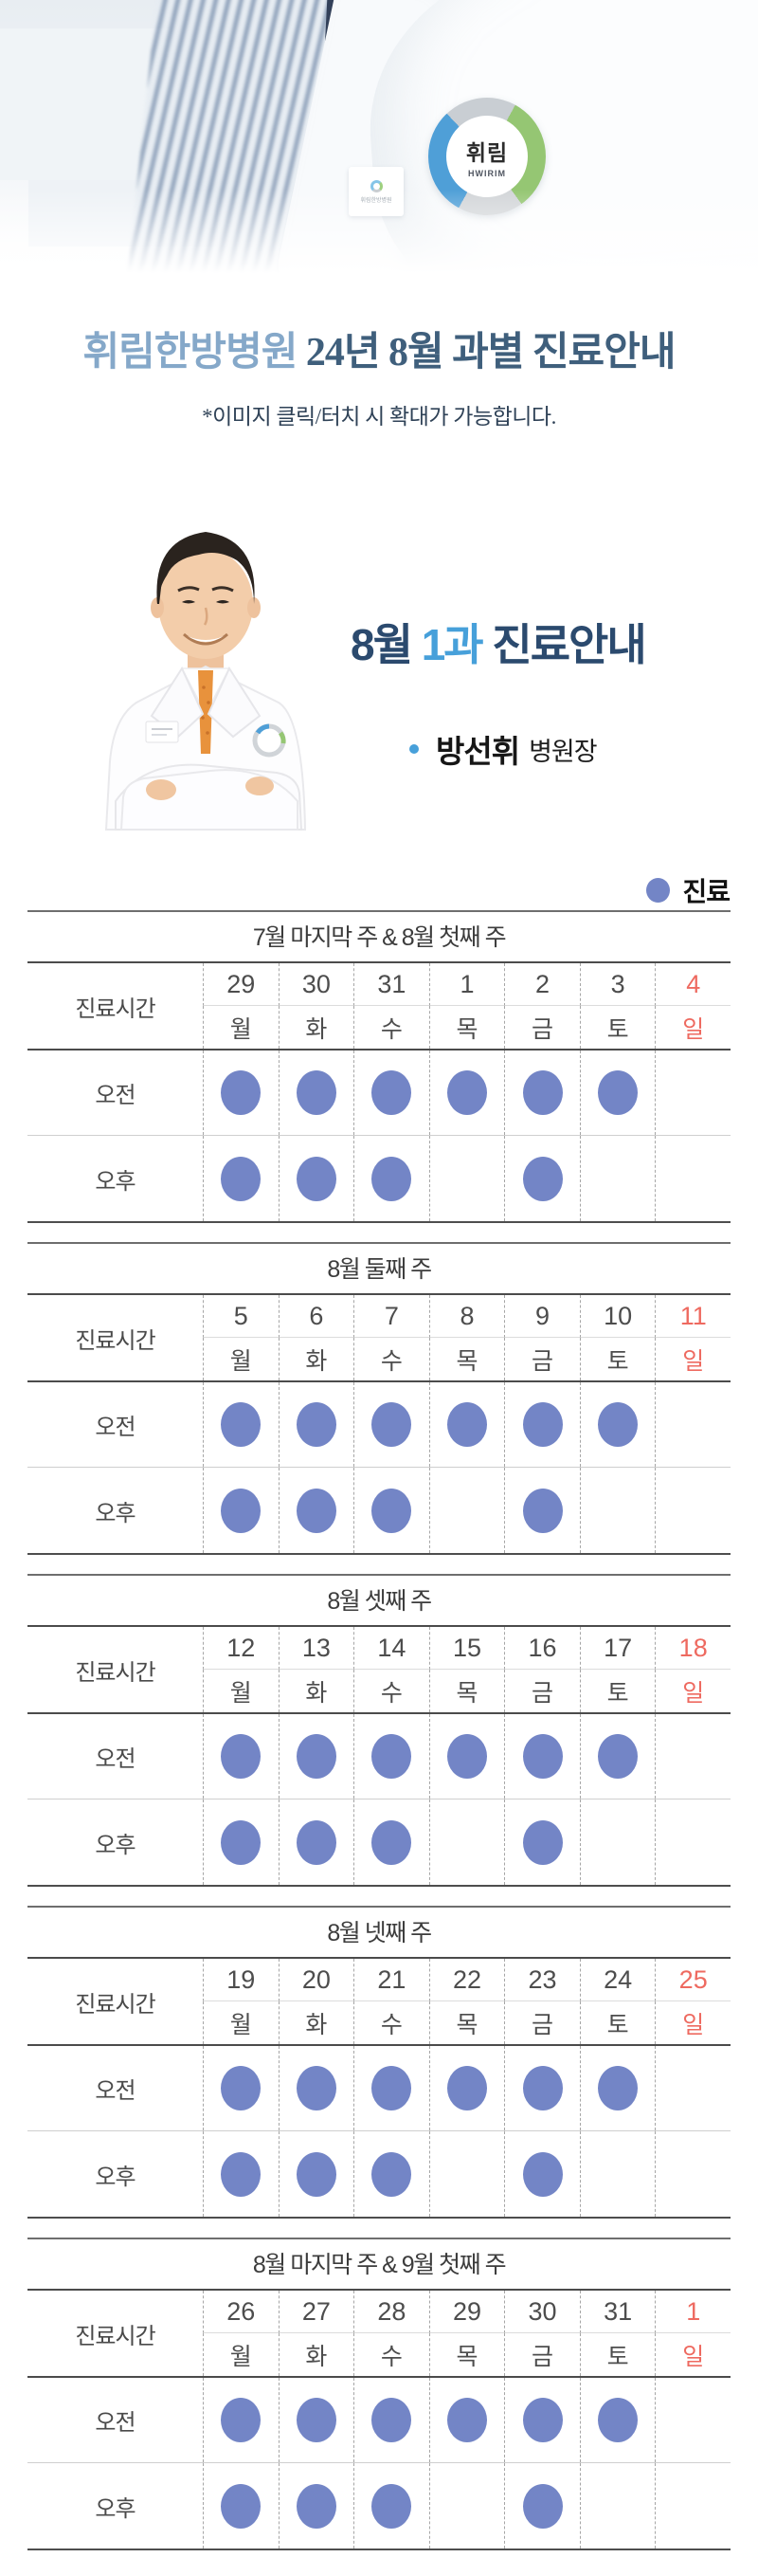 The image size is (758, 2576). I want to click on day-cell: 월, so click(241, 2022).